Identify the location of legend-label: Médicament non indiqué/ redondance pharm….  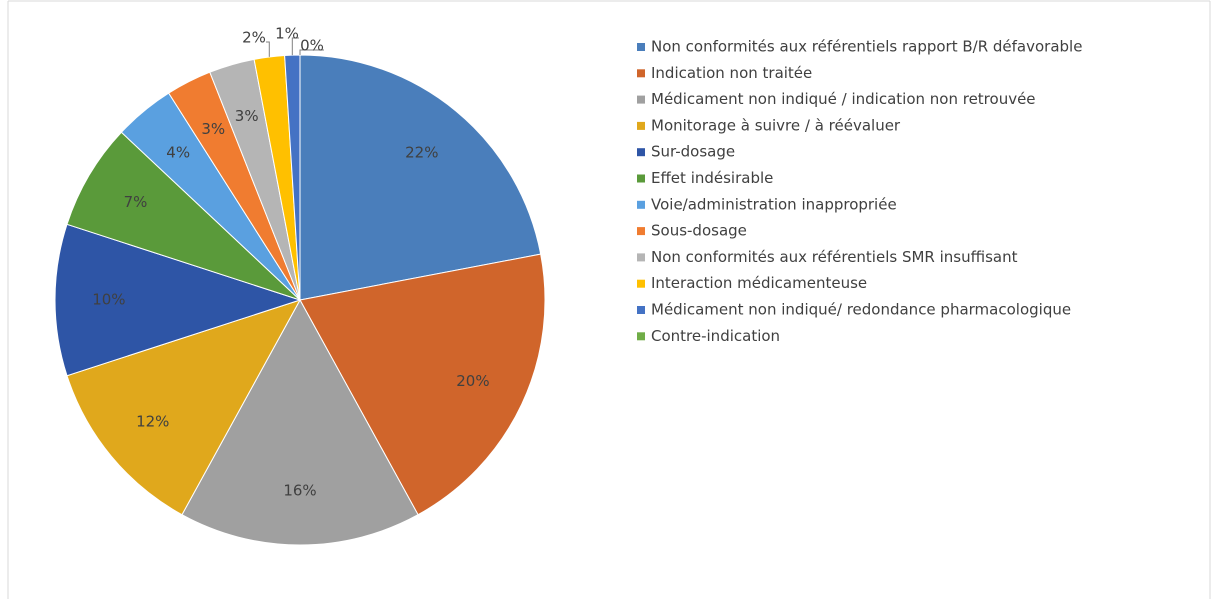
(861, 310).